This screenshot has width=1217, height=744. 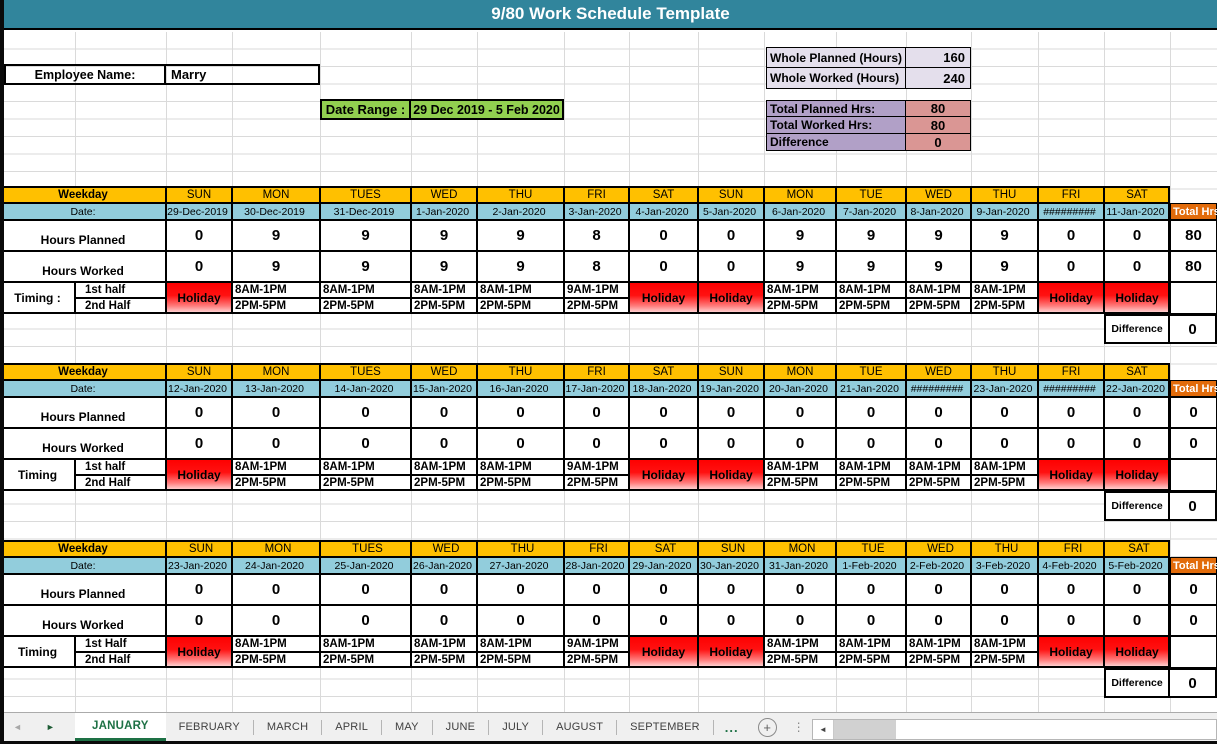 I want to click on date-cell: 4-Jan-2020, so click(x=663, y=211).